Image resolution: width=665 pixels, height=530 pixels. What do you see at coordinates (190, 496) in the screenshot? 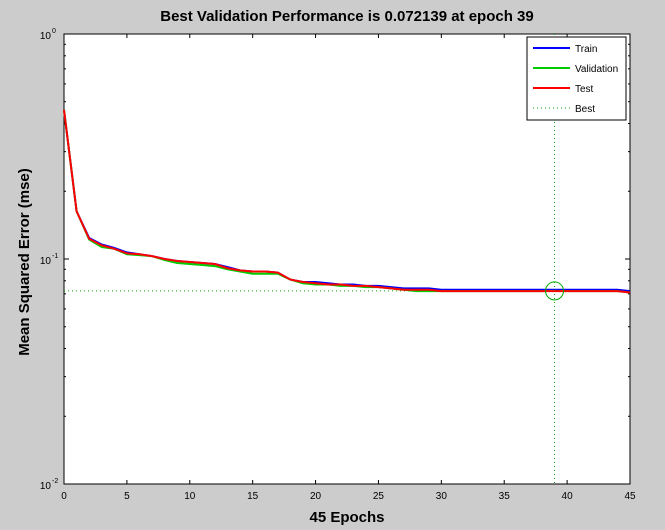
I see `x-tick-label: 10` at bounding box center [190, 496].